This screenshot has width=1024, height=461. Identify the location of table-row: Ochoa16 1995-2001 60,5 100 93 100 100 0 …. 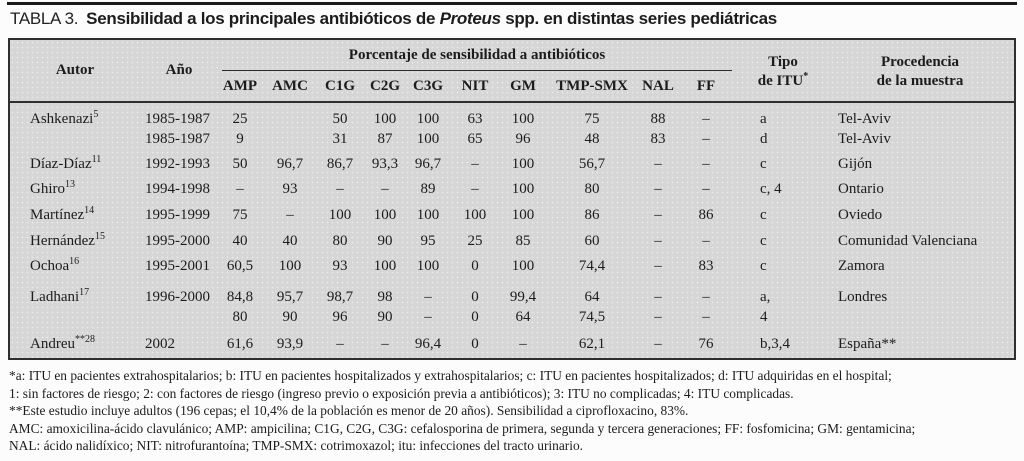
(512, 266).